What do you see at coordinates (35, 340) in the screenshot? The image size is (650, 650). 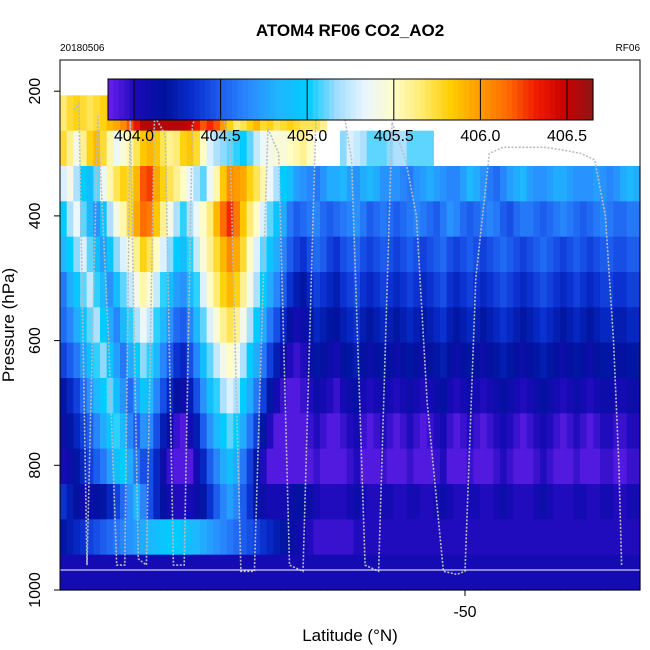 I see `y-tick-label: 600` at bounding box center [35, 340].